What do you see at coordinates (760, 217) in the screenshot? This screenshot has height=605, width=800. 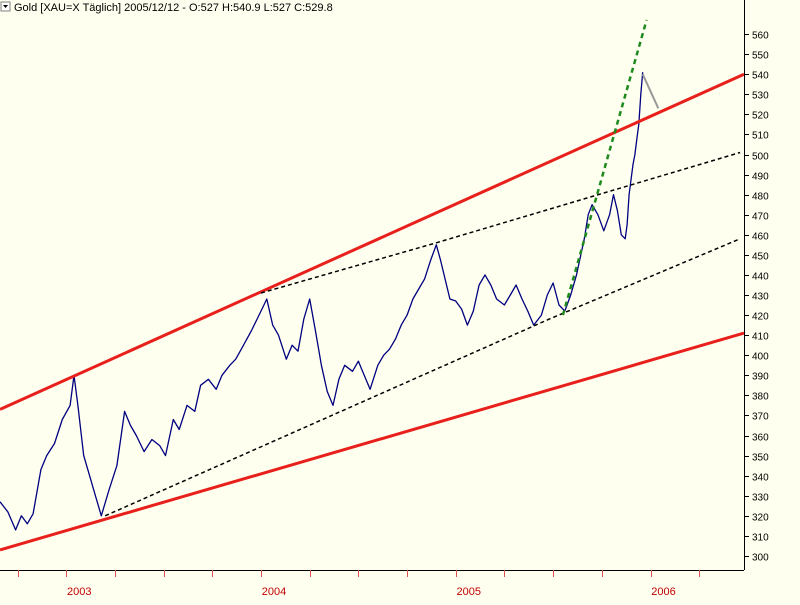 I see `y-tick-label: 470` at bounding box center [760, 217].